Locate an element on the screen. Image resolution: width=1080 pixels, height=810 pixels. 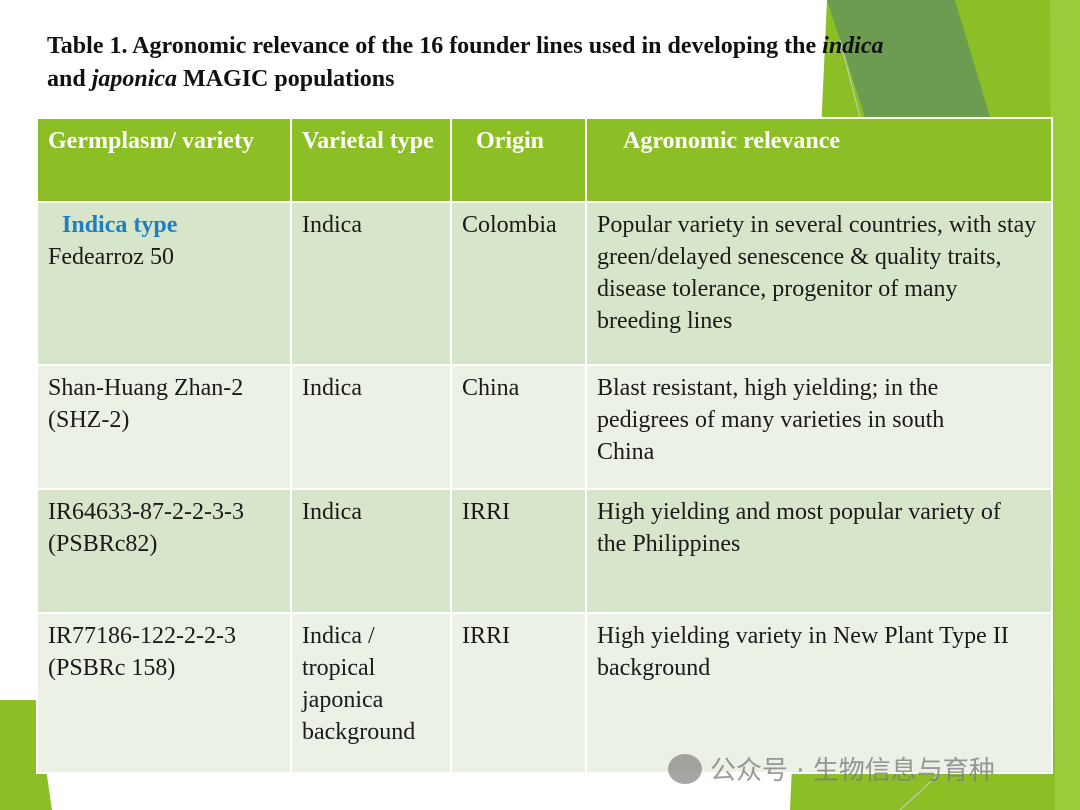
variety-cell: Shan-Huang Zhan-2 (SHZ-2) is located at coordinates (164, 427).